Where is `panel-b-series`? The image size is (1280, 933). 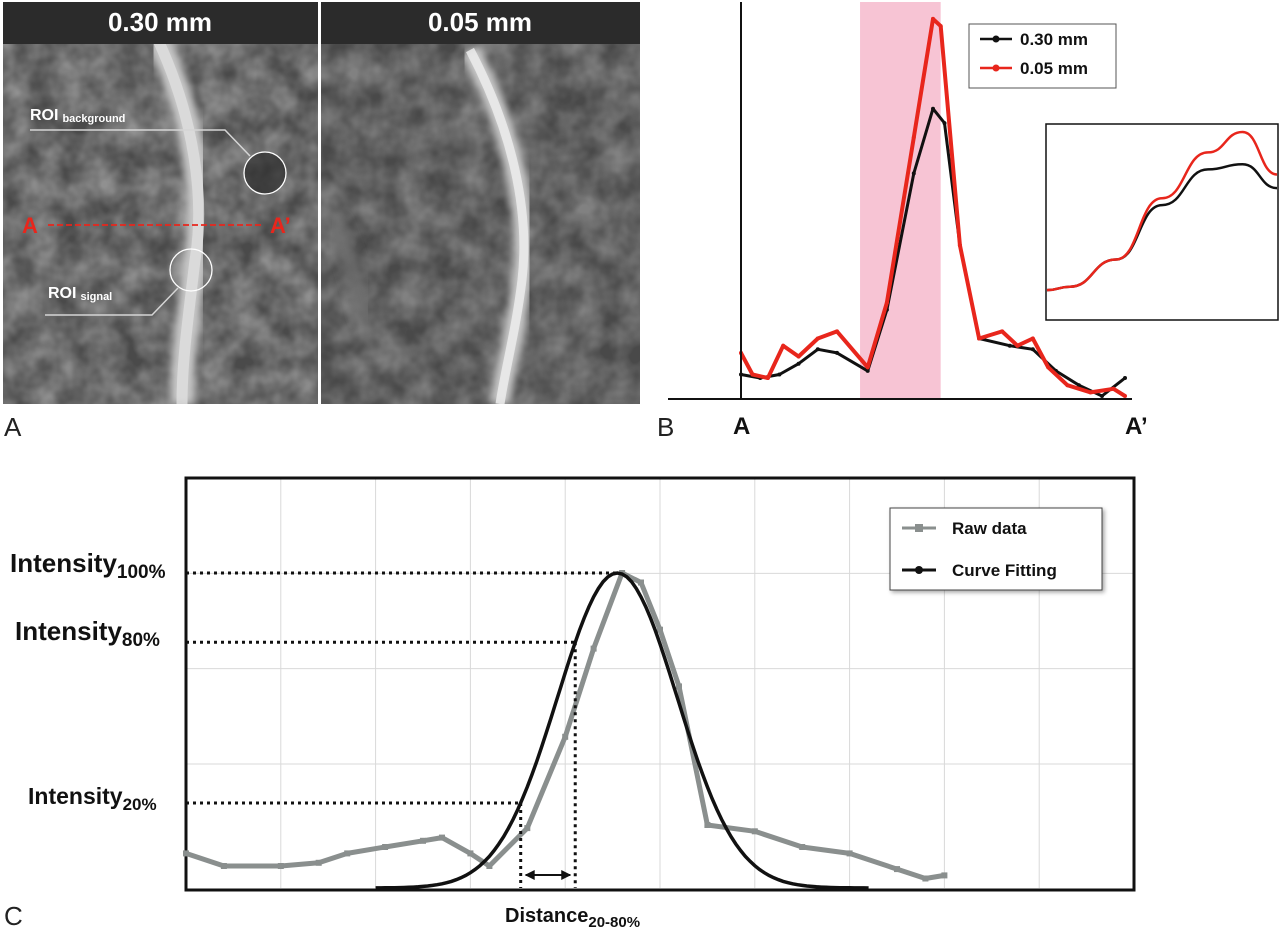 panel-b-series is located at coordinates (933, 207).